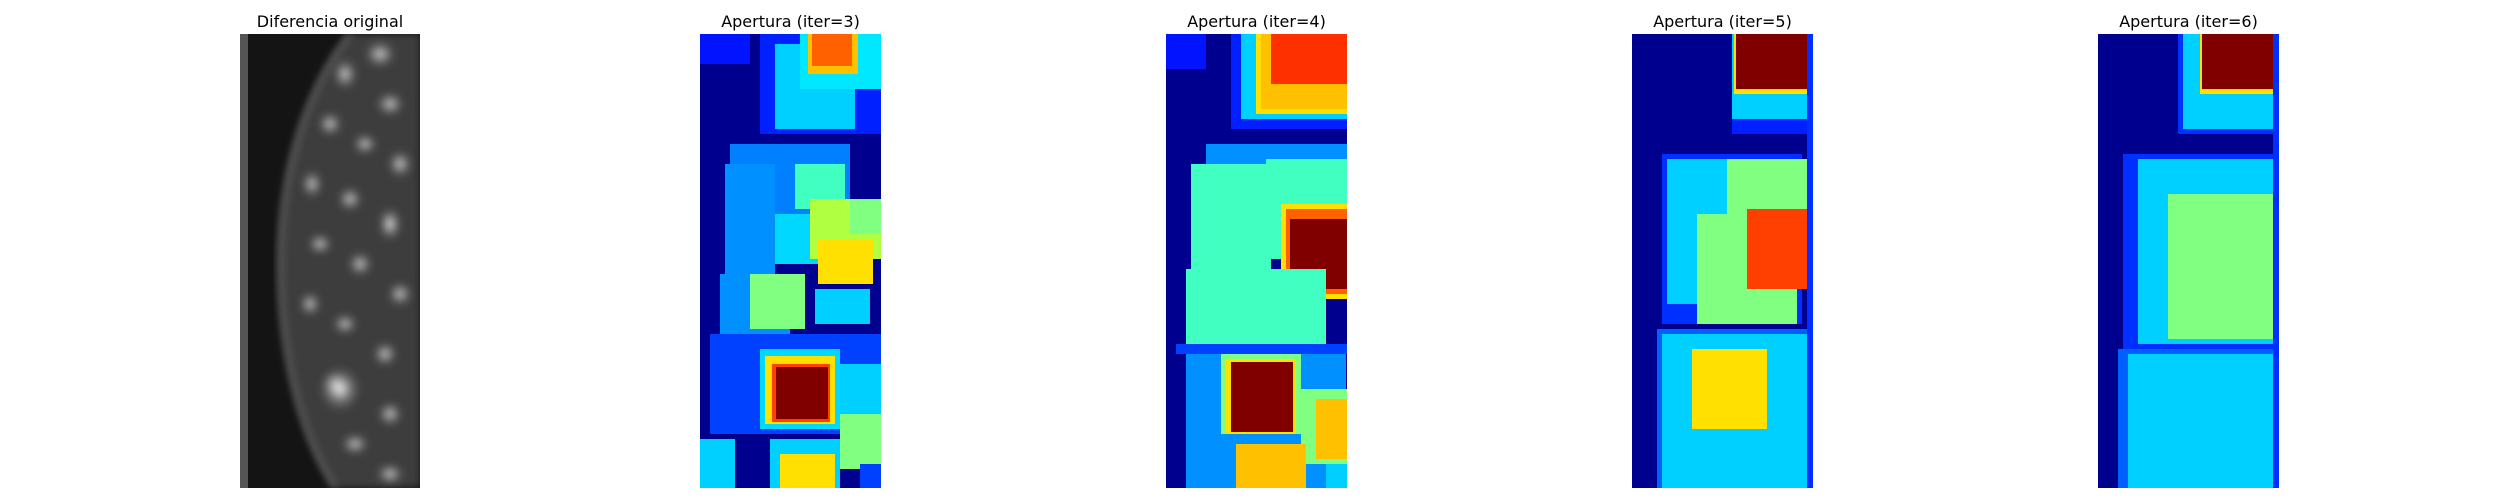 The image size is (2500, 500). I want to click on jet-image-iter5, so click(1722, 261).